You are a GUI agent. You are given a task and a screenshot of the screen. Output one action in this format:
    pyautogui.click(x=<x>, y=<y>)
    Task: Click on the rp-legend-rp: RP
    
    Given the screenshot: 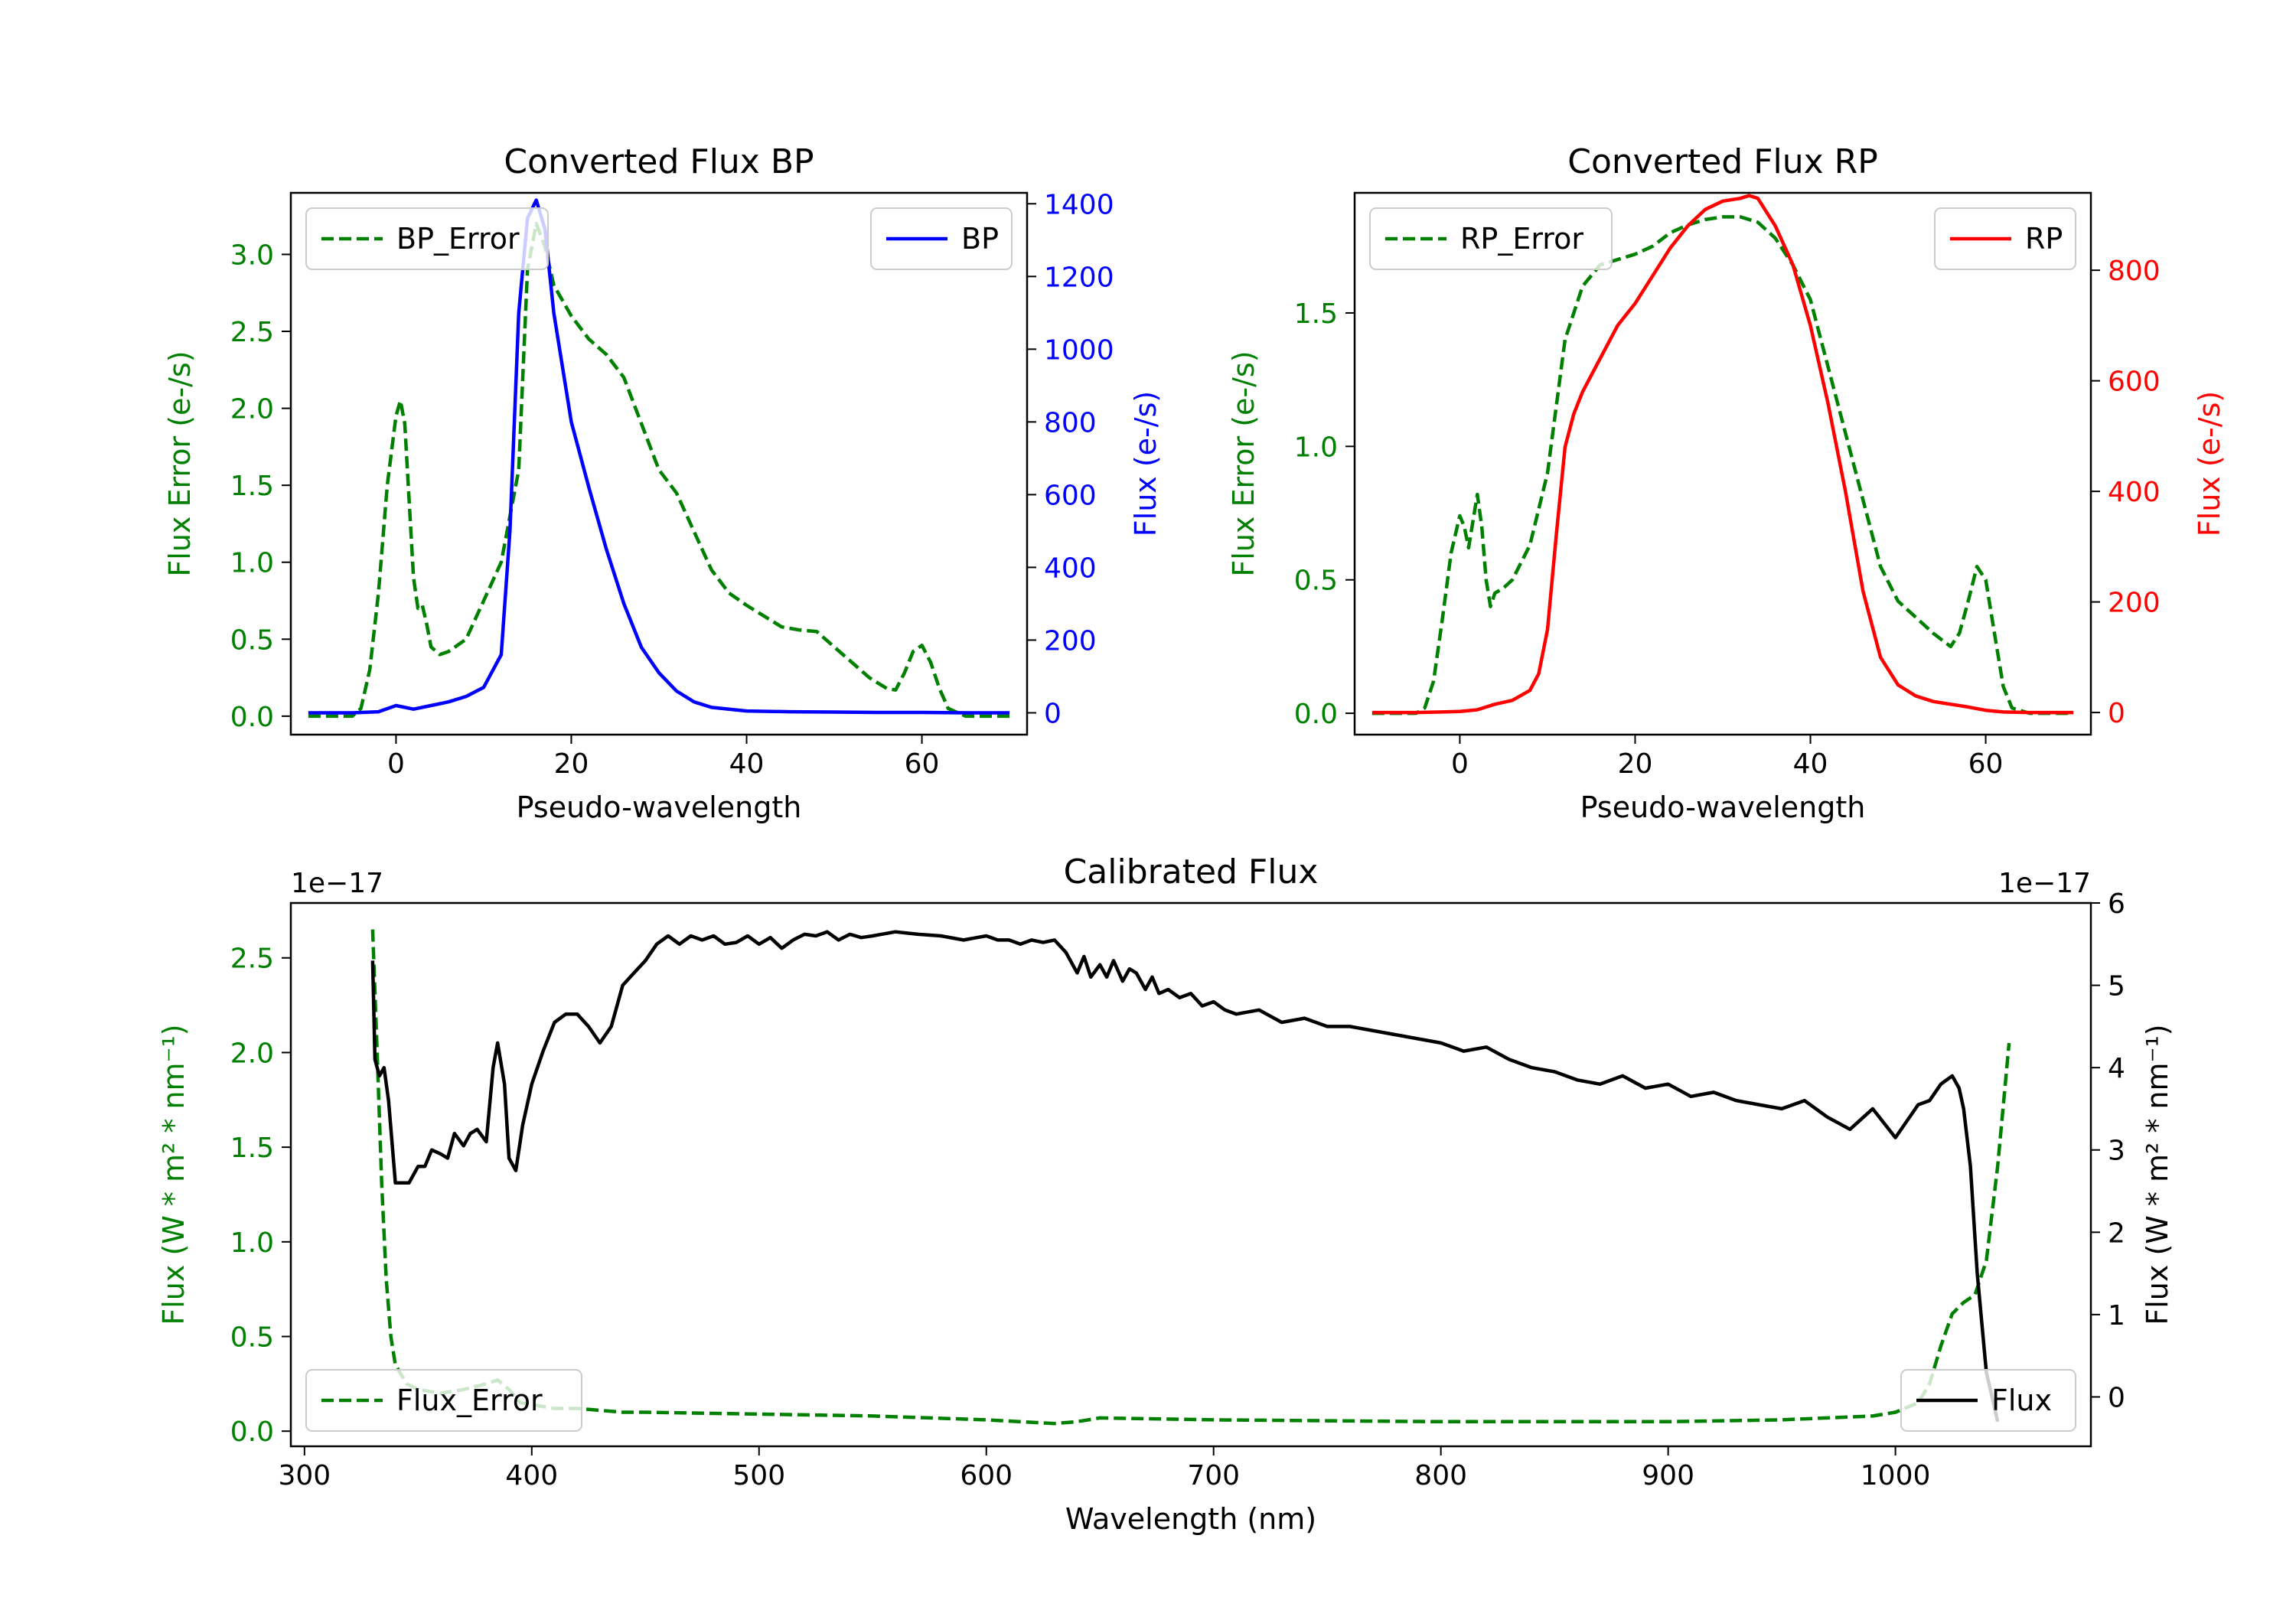 What is the action you would take?
    pyautogui.click(x=2005, y=239)
    